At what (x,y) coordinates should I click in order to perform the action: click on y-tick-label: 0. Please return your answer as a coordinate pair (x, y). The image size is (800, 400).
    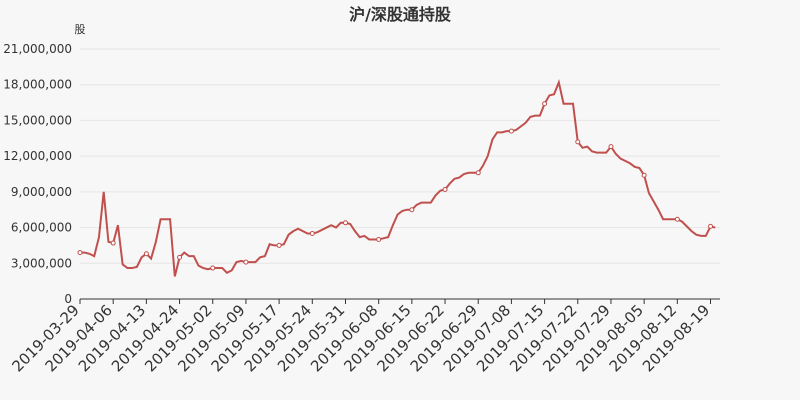
    Looking at the image, I should click on (68, 299).